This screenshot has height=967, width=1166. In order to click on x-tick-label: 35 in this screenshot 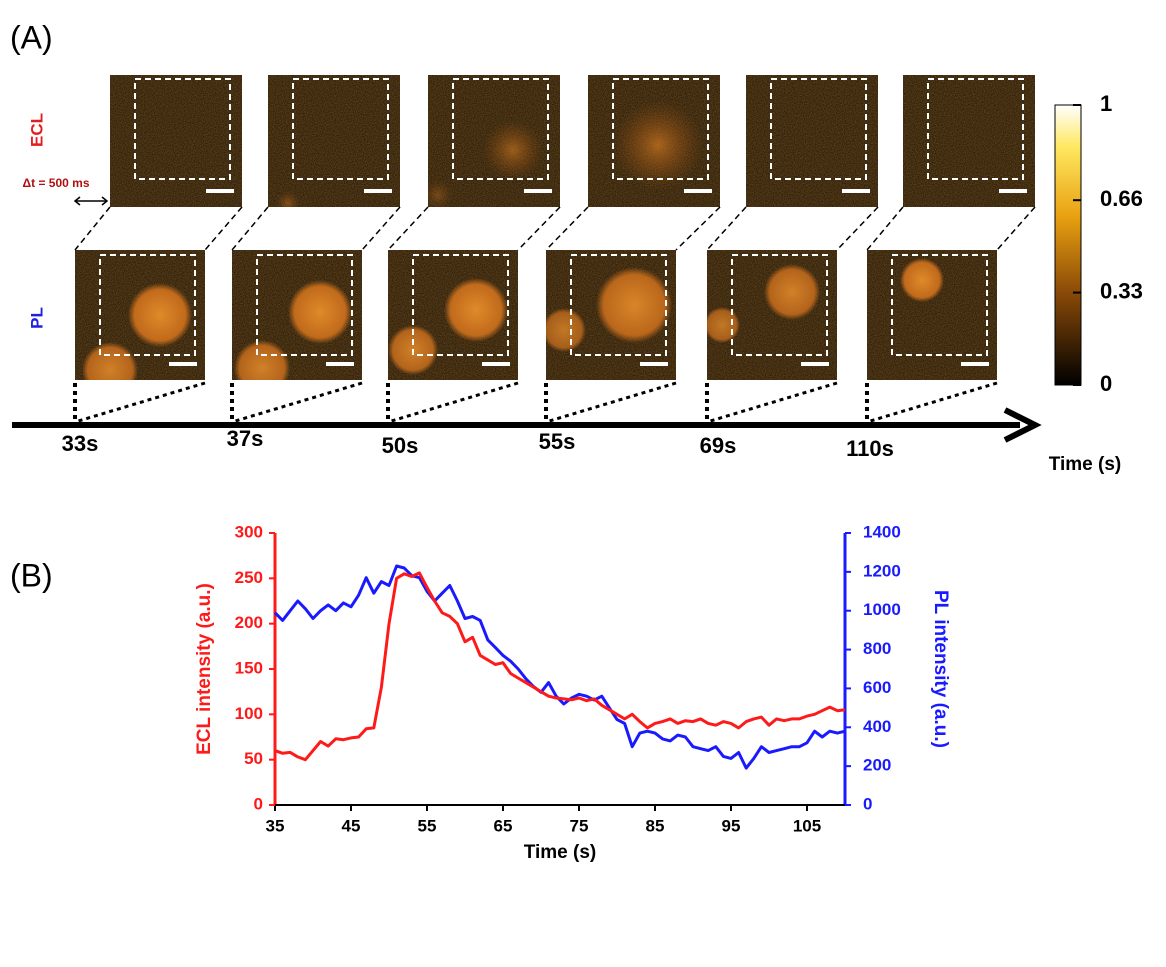, I will do `click(275, 825)`.